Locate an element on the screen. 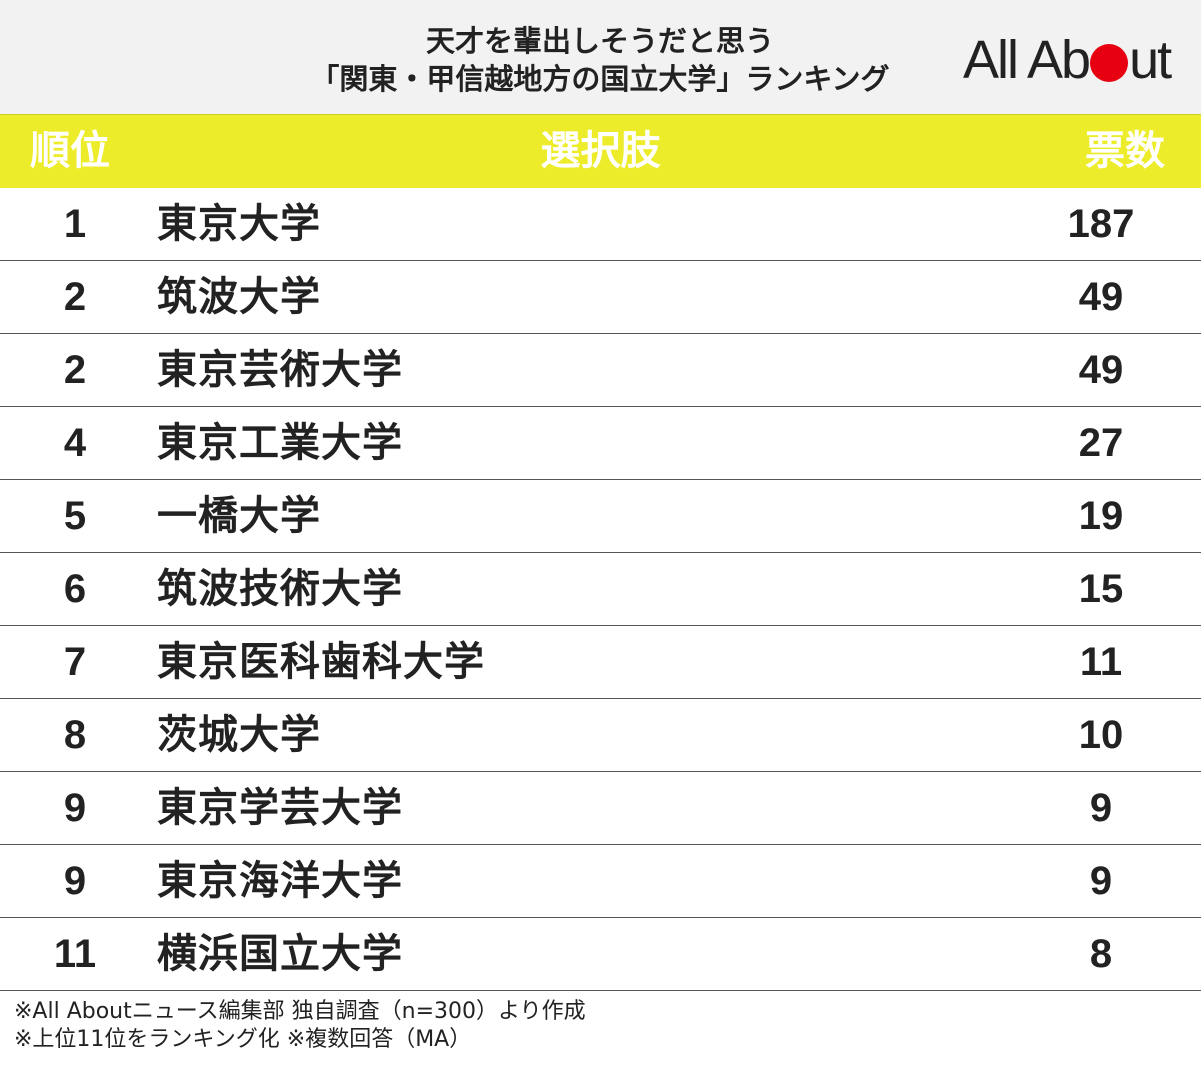 The height and width of the screenshot is (1069, 1201). university-name-cell: 横浜国立大学 is located at coordinates (280, 954).